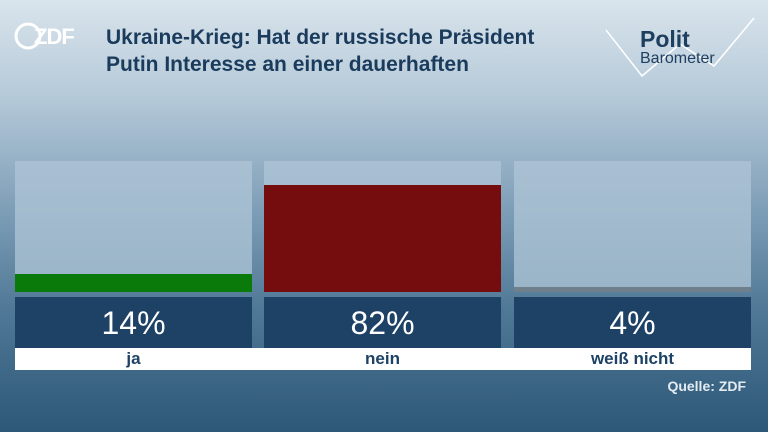  I want to click on zdf-logo-icon, so click(28, 36).